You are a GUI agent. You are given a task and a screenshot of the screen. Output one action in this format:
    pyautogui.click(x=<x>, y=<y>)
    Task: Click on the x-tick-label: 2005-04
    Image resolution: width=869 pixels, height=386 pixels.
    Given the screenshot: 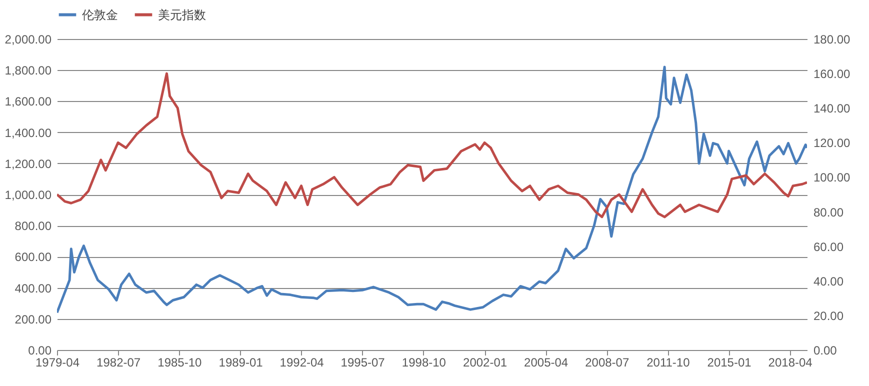 What is the action you would take?
    pyautogui.click(x=546, y=363)
    